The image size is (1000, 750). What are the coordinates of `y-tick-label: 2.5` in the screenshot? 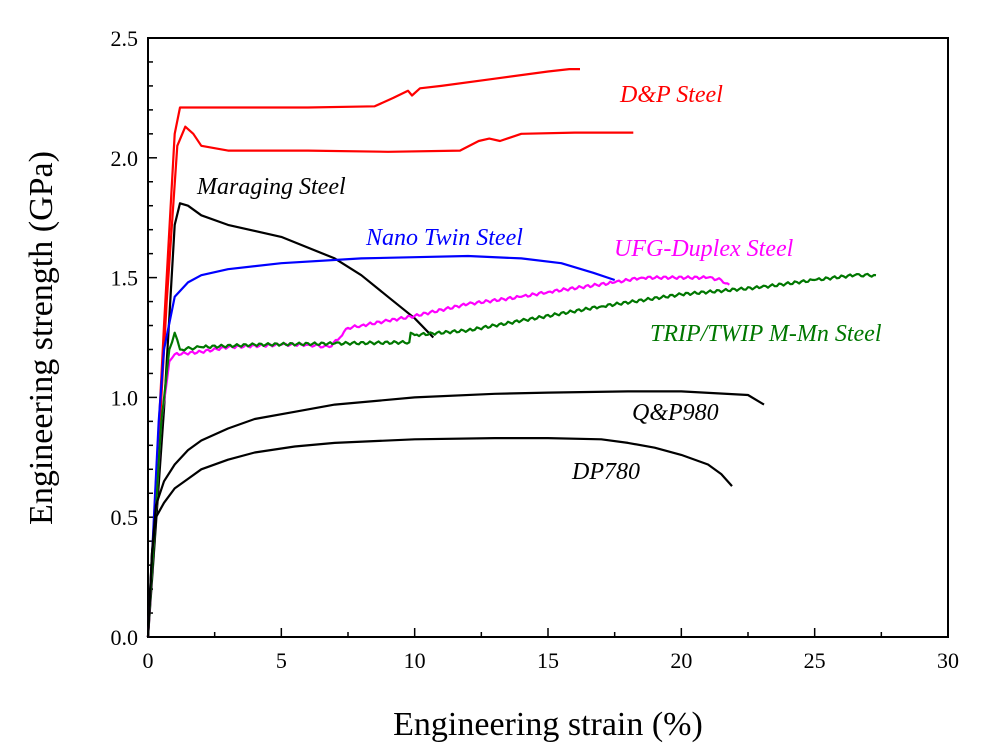 It's located at (125, 38).